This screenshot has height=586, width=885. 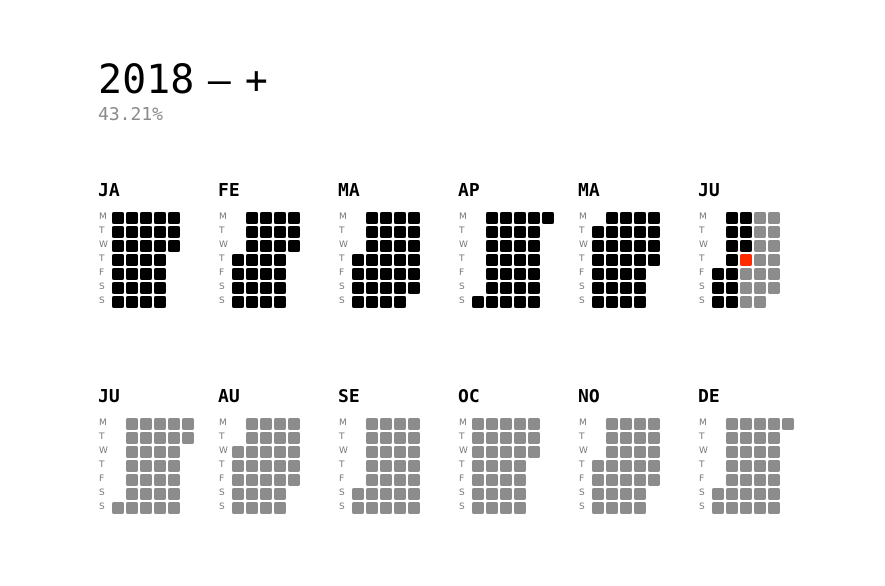 What do you see at coordinates (746, 260) in the screenshot?
I see `today-day-cell` at bounding box center [746, 260].